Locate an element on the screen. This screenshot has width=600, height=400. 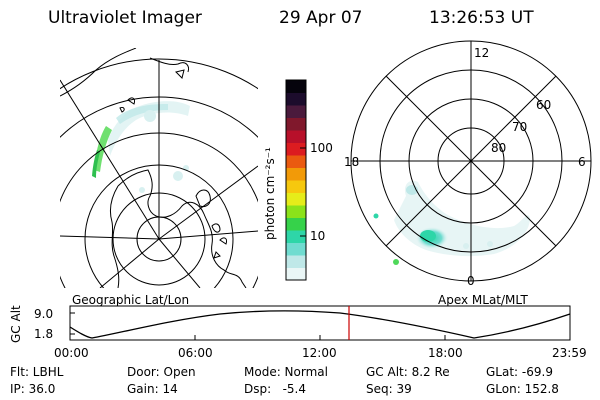
altitude-xtick-1200: 12:00 is located at coordinates (319, 353).